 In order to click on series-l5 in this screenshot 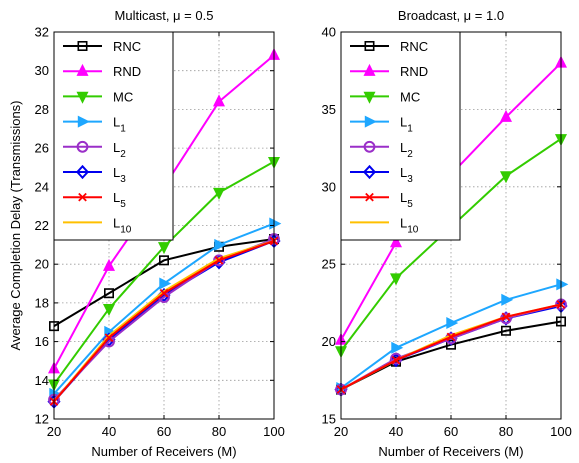, I will do `click(451, 347)`.